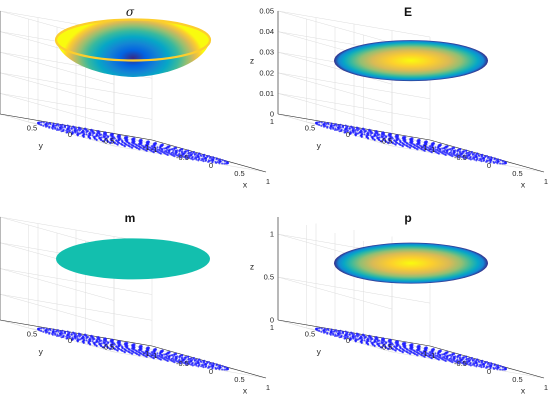  Describe the element at coordinates (32, 128) in the screenshot. I see `y-tick-label: 0.5` at that location.